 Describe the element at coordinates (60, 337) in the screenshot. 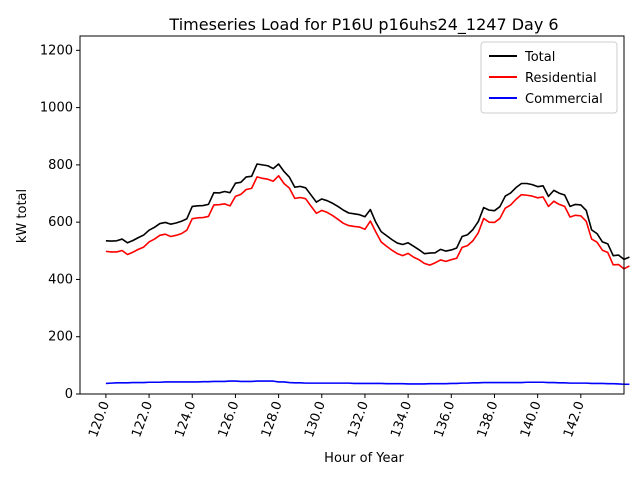

I see `y-tick-label: 200` at that location.